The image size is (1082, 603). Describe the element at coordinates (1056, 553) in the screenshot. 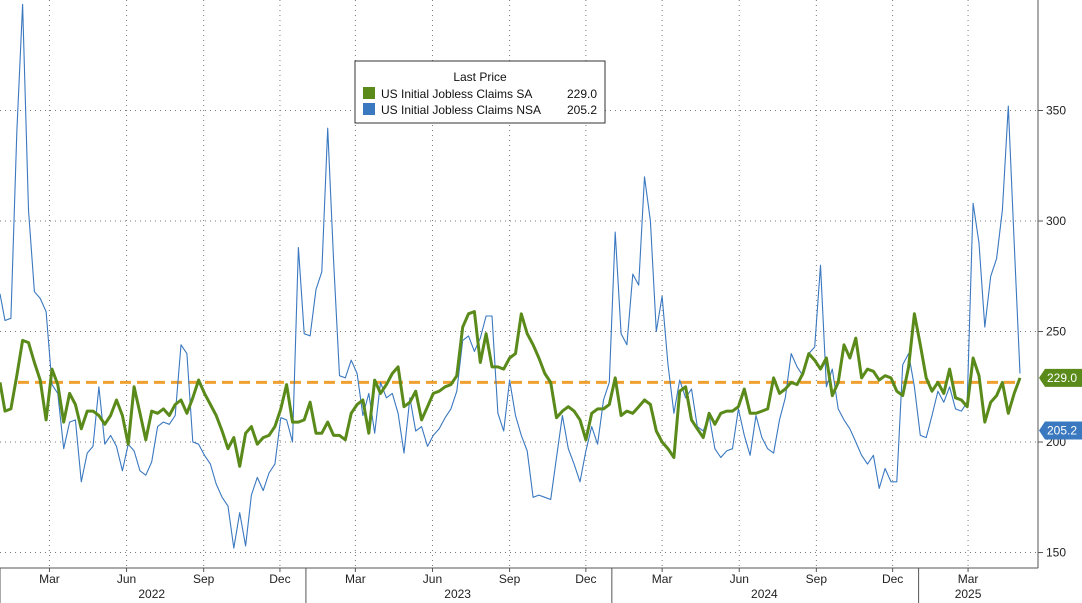

I see `y-tick-label: 150` at that location.